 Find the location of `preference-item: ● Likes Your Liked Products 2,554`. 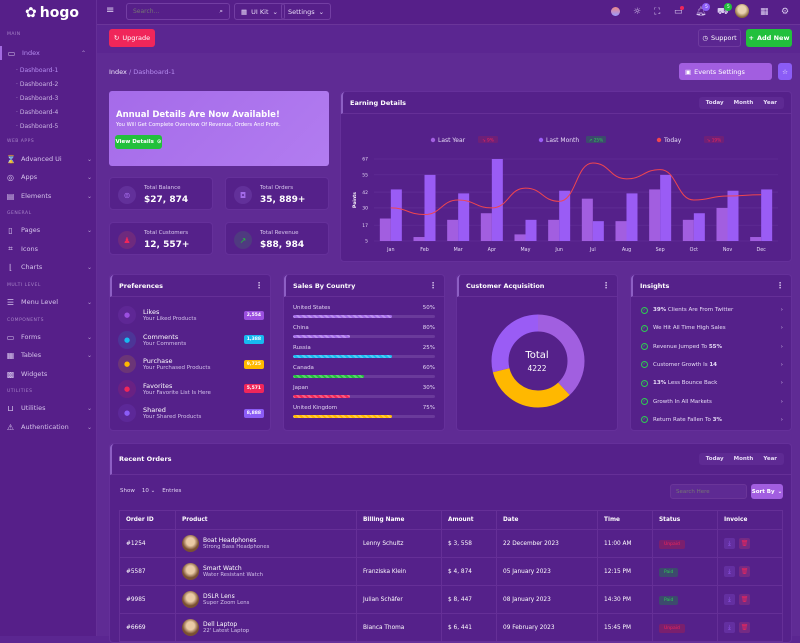

preference-item: ● Likes Your Liked Products 2,554 is located at coordinates (191, 315).